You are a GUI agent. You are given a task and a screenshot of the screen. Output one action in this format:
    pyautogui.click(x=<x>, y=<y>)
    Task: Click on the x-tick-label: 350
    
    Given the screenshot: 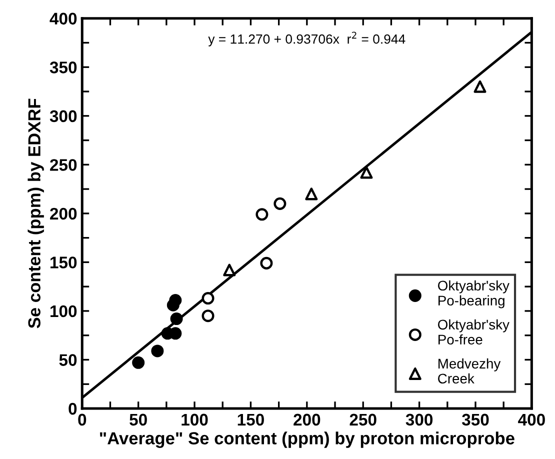 What is the action you would take?
    pyautogui.click(x=475, y=420)
    